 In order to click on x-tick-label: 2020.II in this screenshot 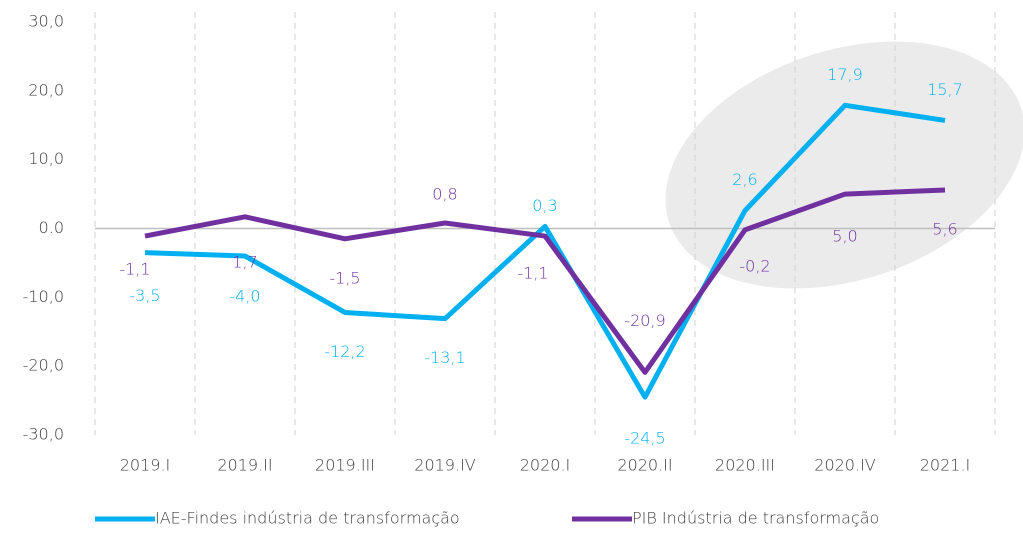, I will do `click(644, 465)`.